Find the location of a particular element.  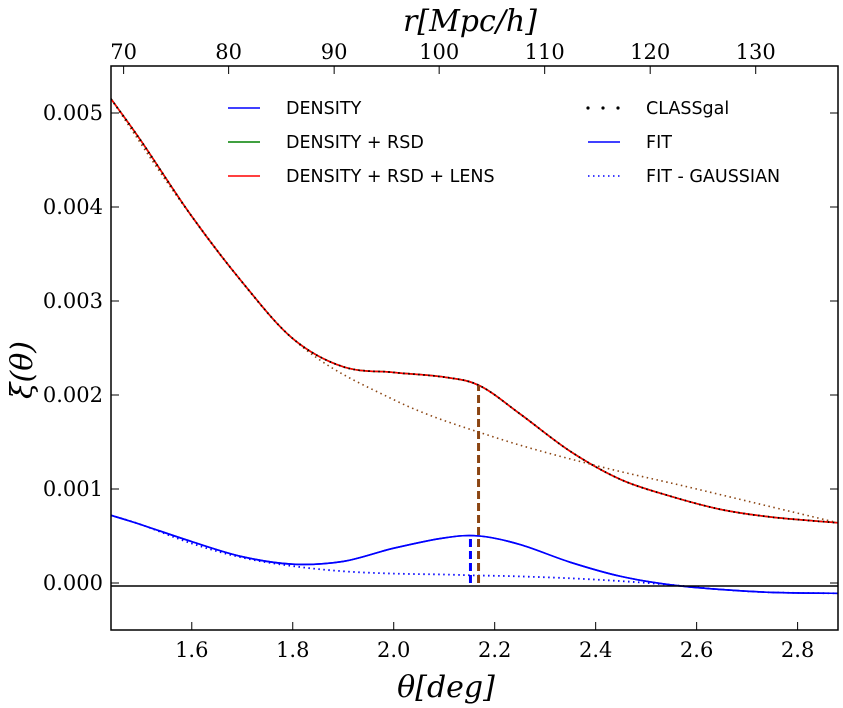

y-tick-label: 0.003 is located at coordinates (73, 301).